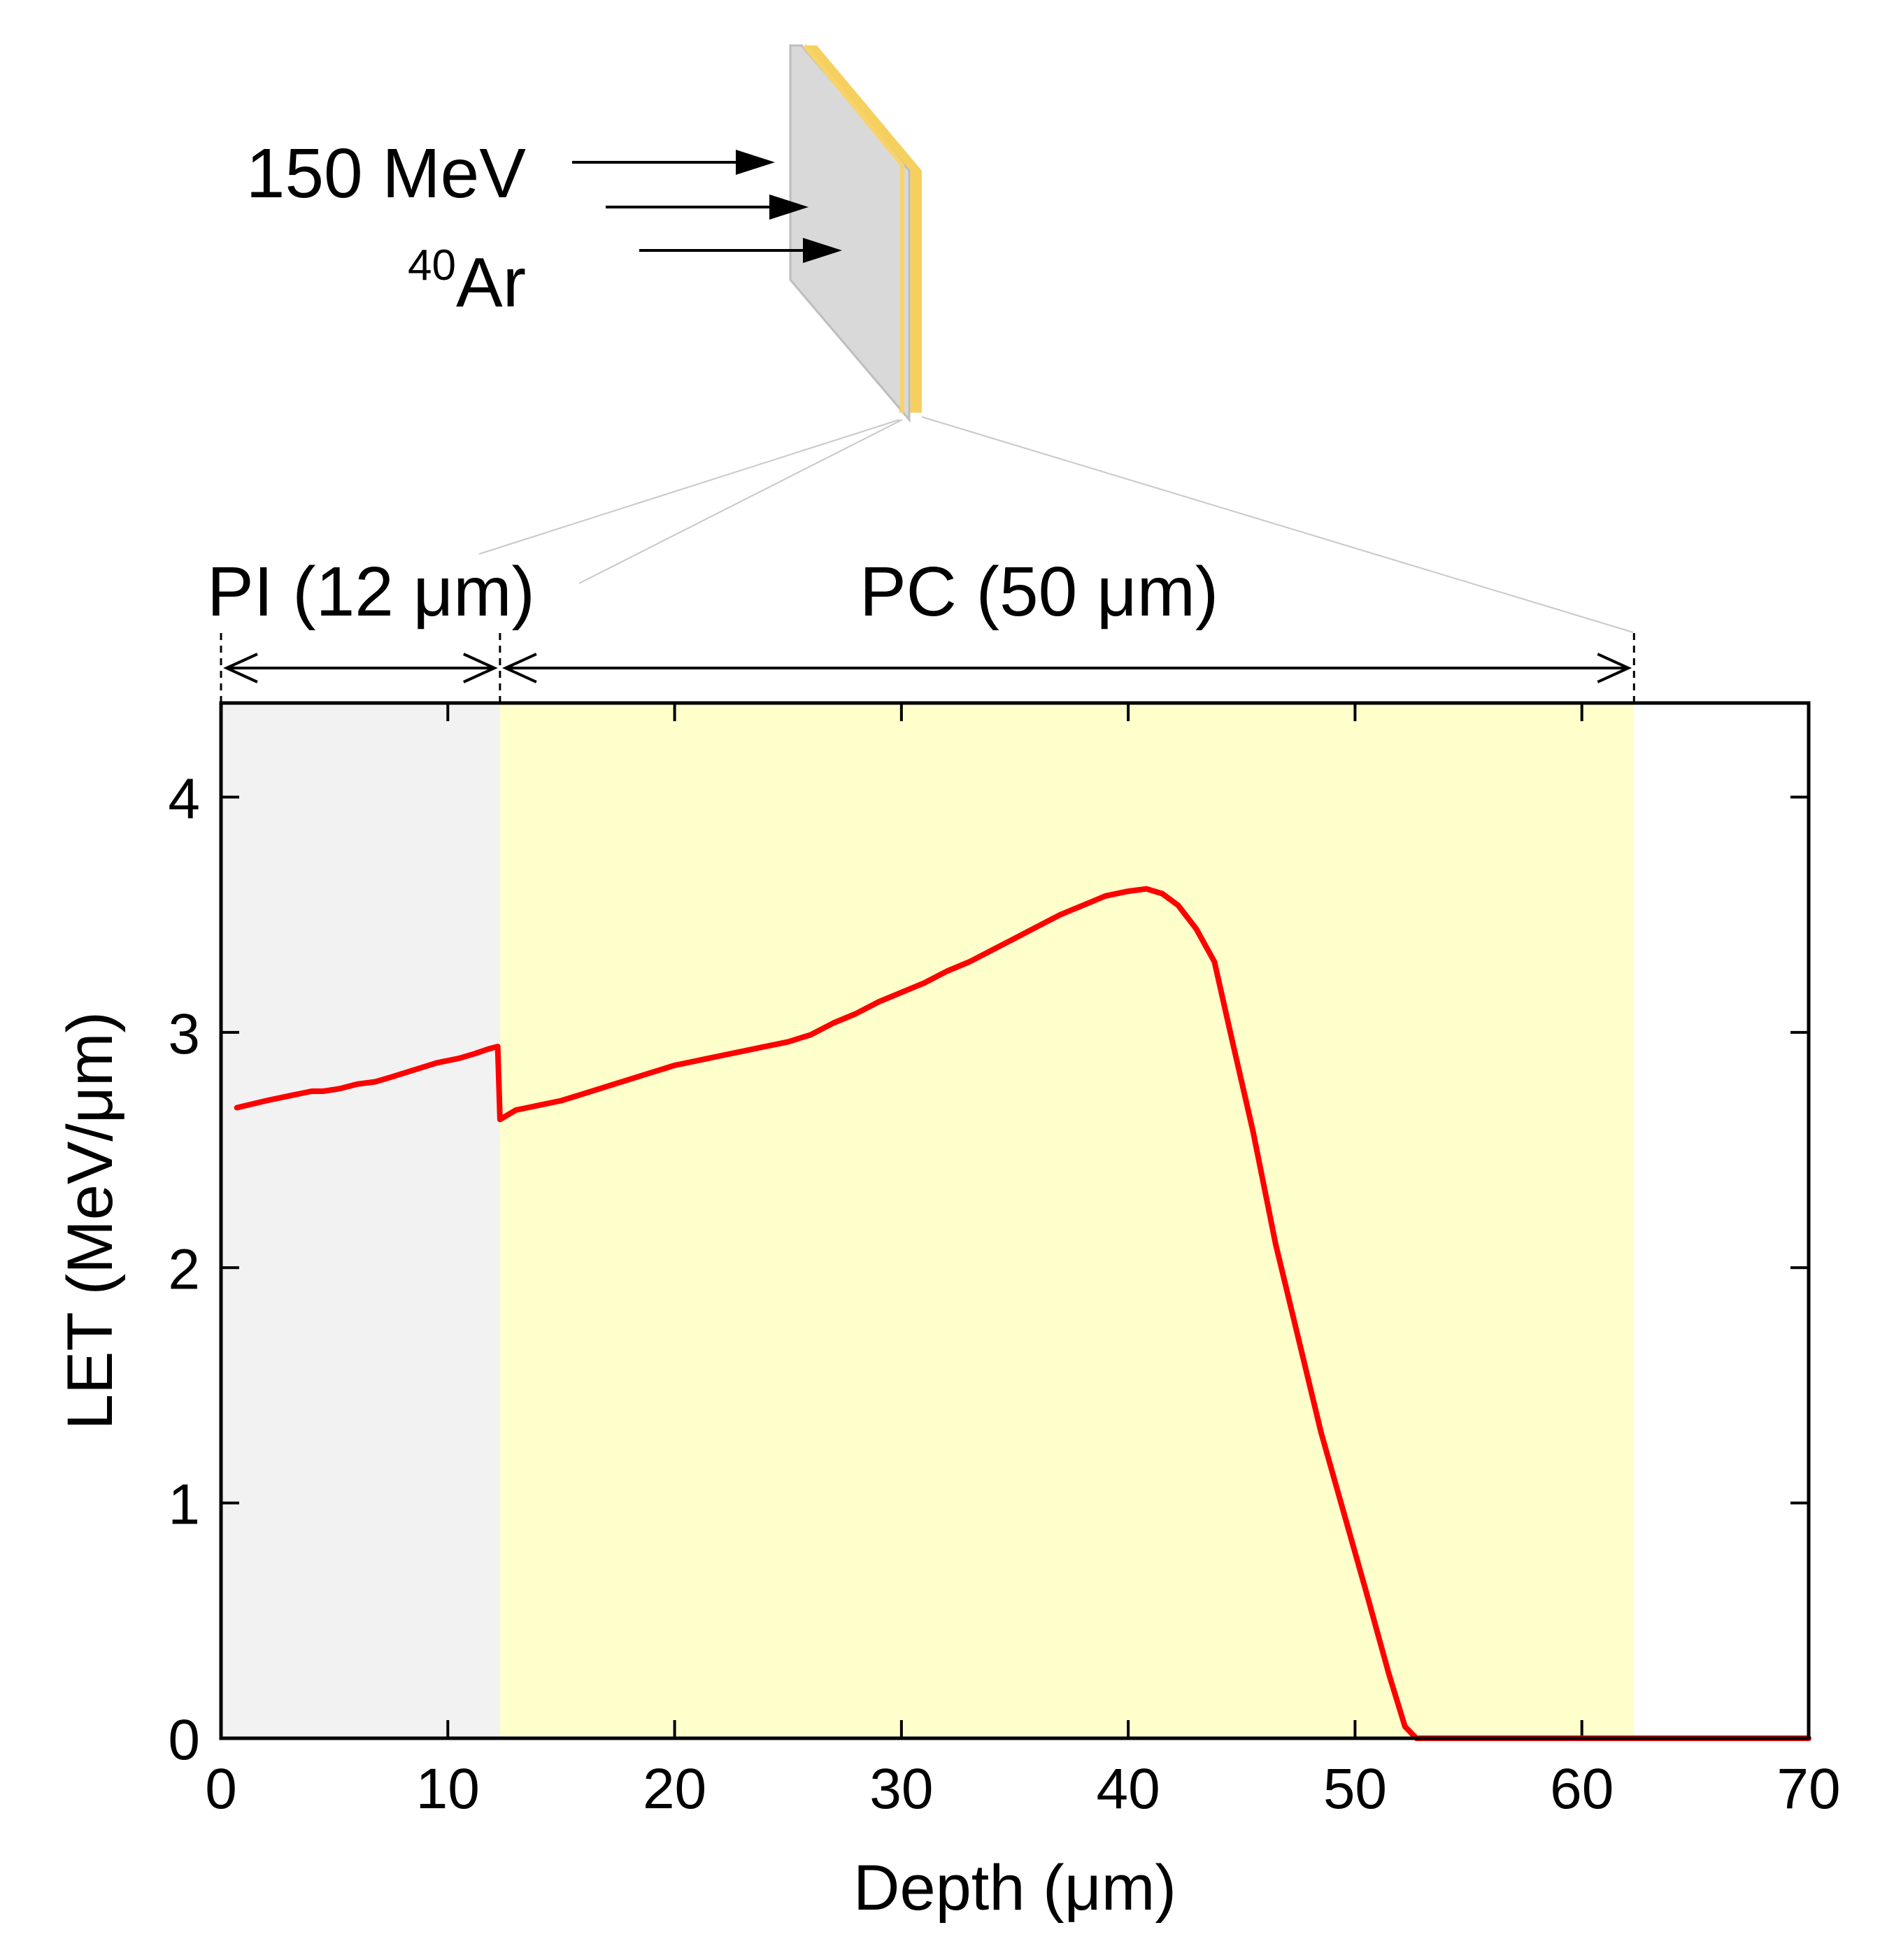 This screenshot has width=1880, height=1960. Describe the element at coordinates (1056, 524) in the screenshot. I see `zoom-lines` at that location.